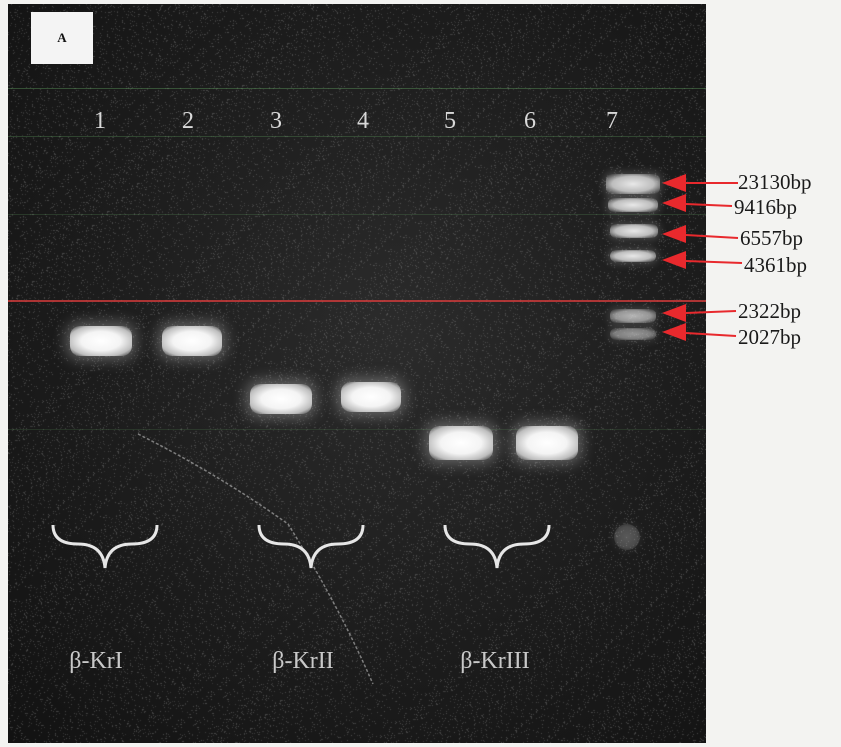 This screenshot has width=841, height=747. I want to click on marker-label: 2027bp, so click(769, 337).